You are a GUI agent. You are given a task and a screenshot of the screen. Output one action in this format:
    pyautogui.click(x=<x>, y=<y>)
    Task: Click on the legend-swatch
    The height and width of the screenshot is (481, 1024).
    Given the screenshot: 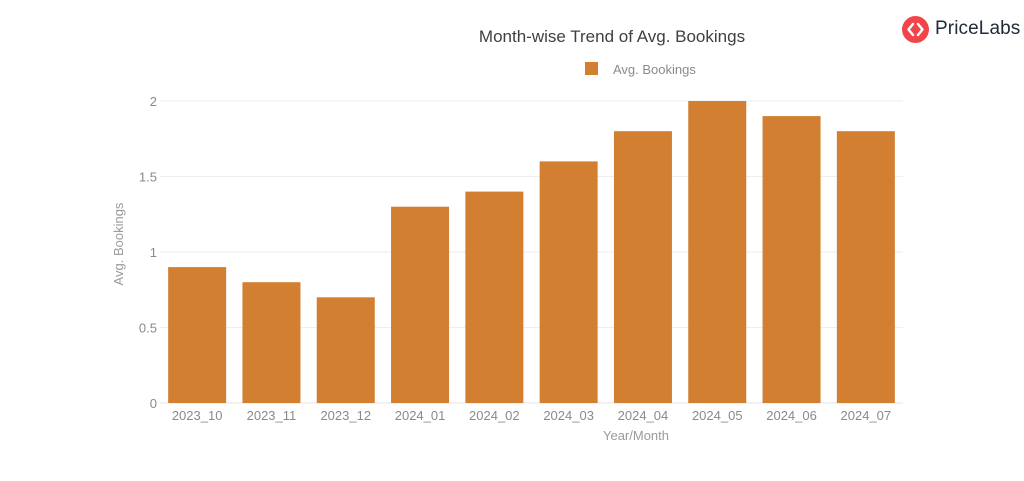 What is the action you would take?
    pyautogui.click(x=591, y=68)
    